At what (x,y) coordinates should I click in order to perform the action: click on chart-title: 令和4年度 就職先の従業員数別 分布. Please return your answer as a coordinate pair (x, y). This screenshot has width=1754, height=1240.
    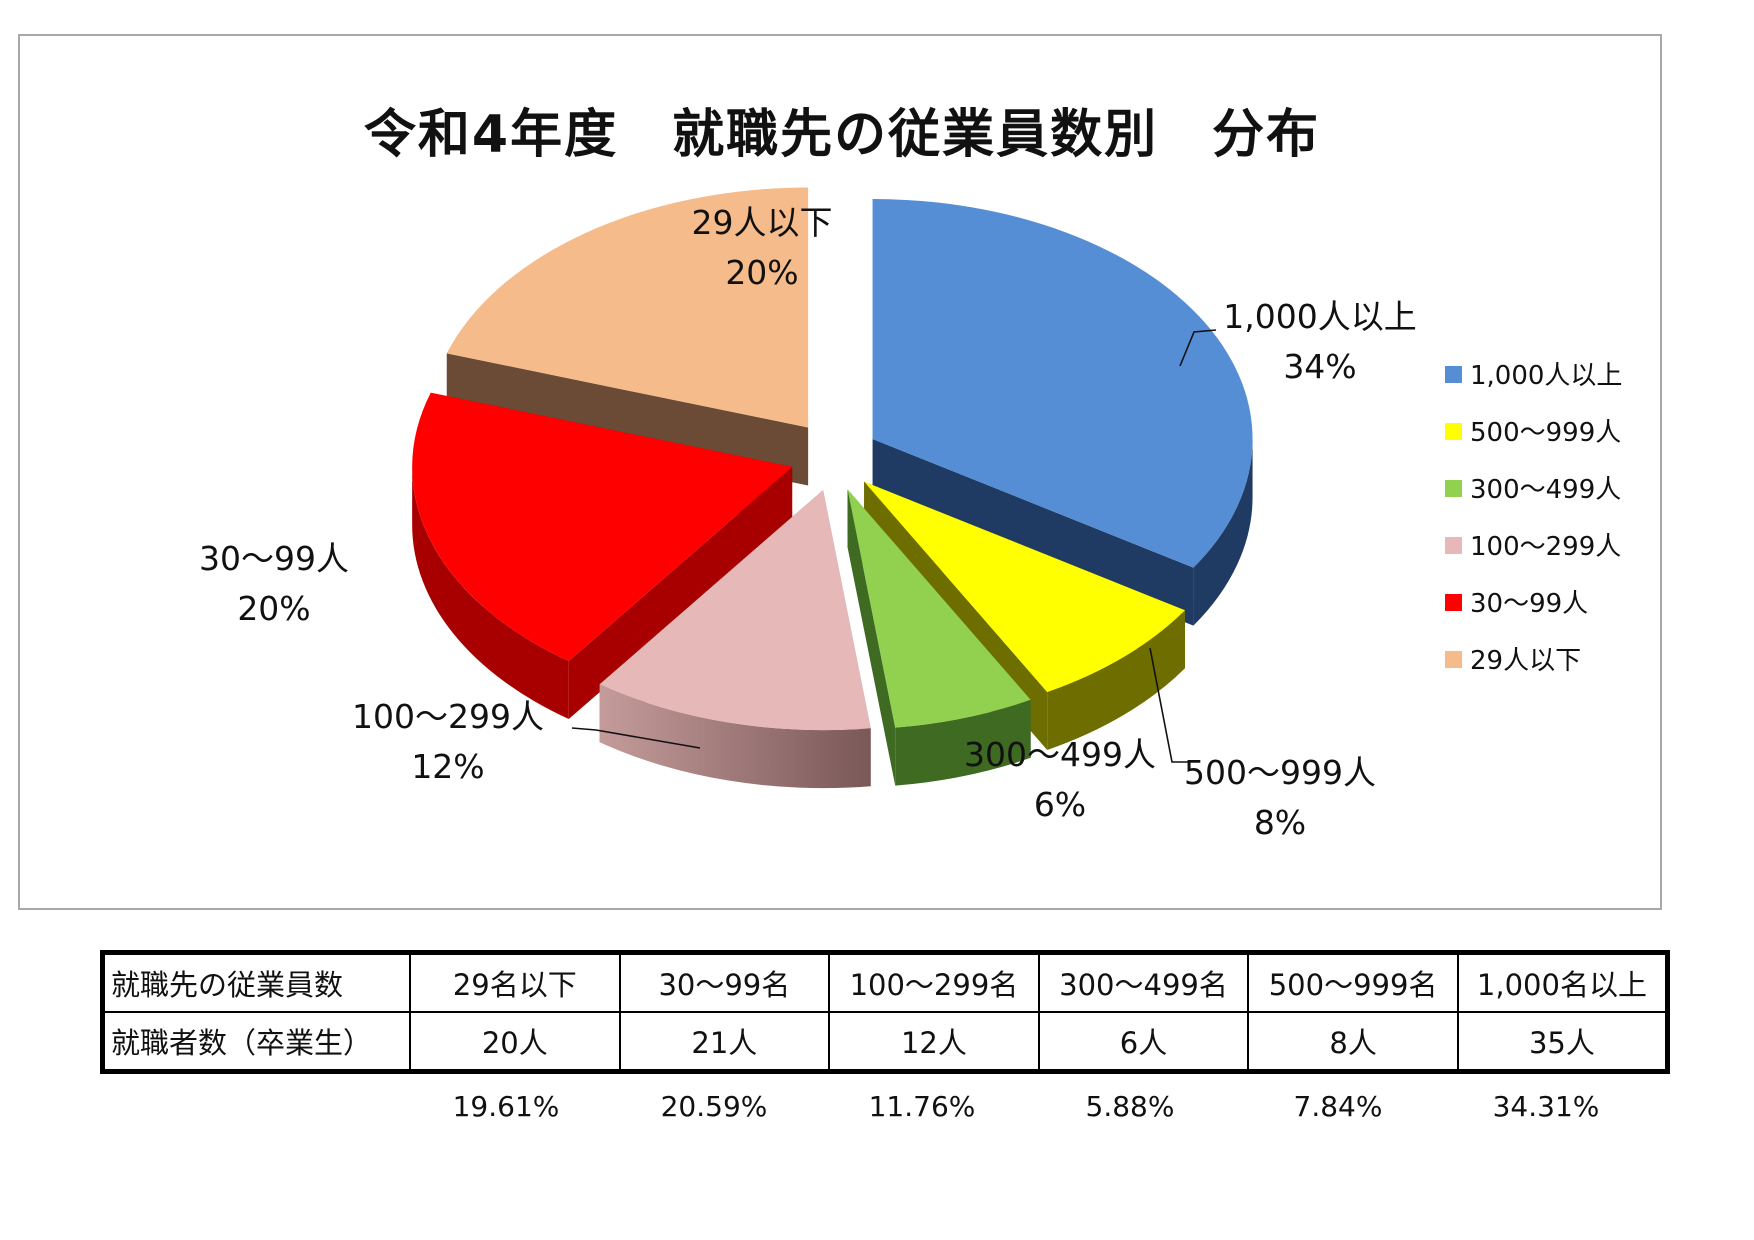
    Looking at the image, I should click on (842, 135).